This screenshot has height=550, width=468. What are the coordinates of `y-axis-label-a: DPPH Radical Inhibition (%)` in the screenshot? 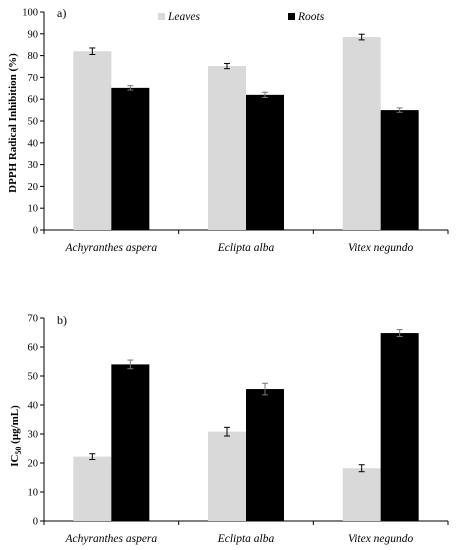 It's located at (13, 123).